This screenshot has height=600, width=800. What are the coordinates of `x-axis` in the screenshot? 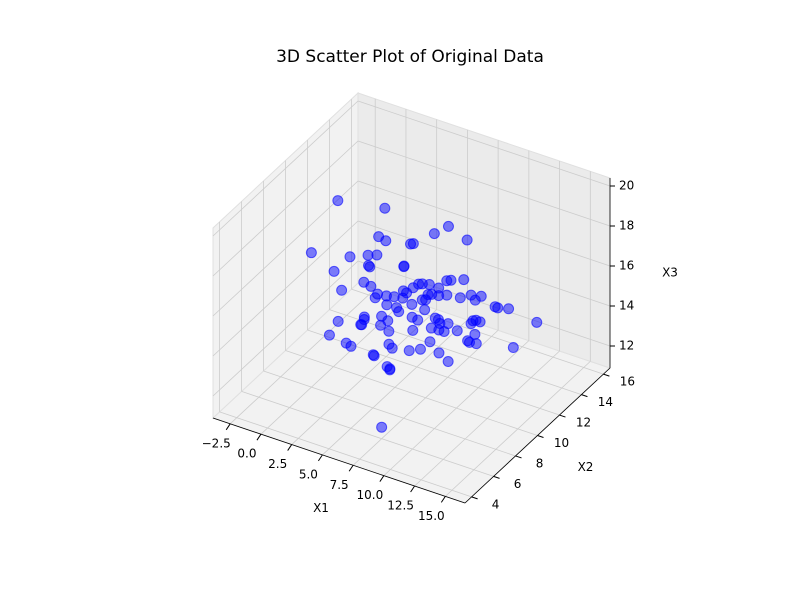 It's located at (339, 460).